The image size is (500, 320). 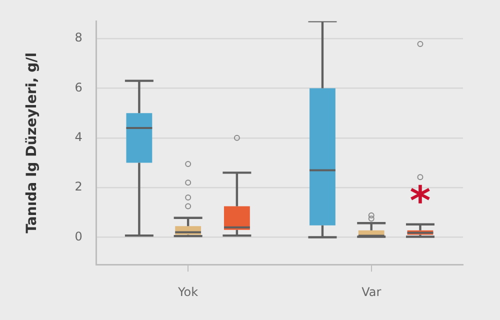 What do you see at coordinates (78, 87) in the screenshot?
I see `y-tick-label: 6` at bounding box center [78, 87].